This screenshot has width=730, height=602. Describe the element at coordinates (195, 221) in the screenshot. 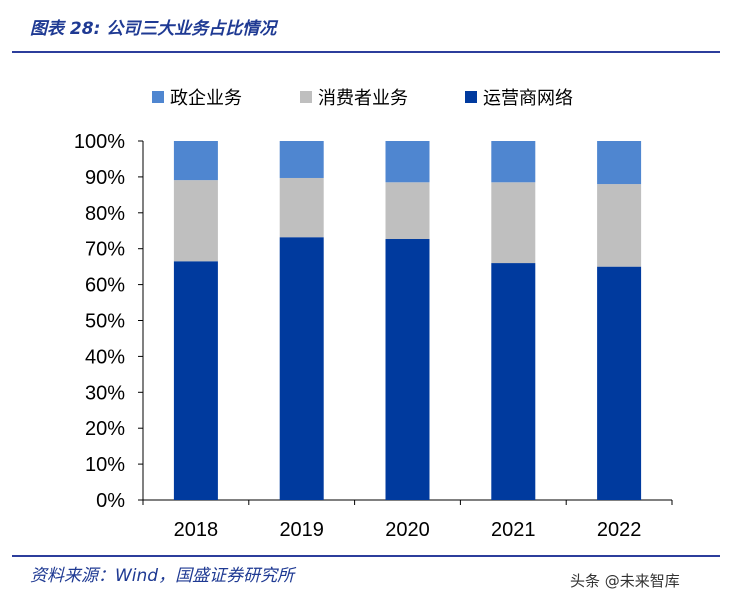

I see `bar-消费者业务-2018` at that location.